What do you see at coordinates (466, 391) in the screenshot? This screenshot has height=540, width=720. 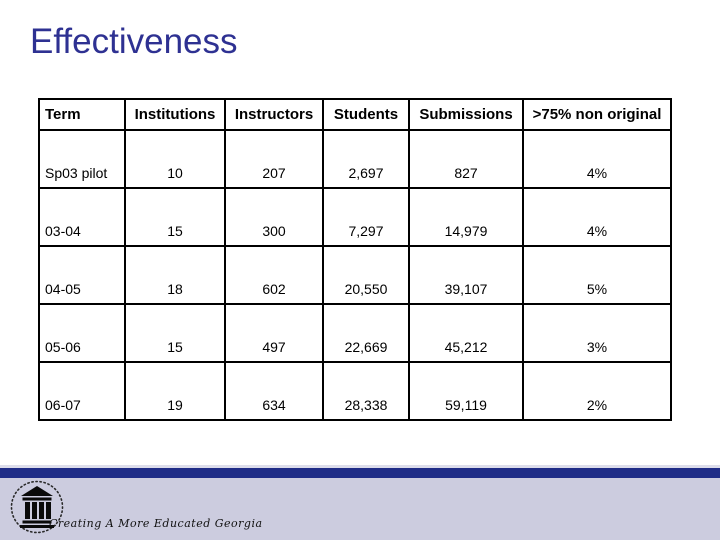 I see `cell-submissions: 59,119` at bounding box center [466, 391].